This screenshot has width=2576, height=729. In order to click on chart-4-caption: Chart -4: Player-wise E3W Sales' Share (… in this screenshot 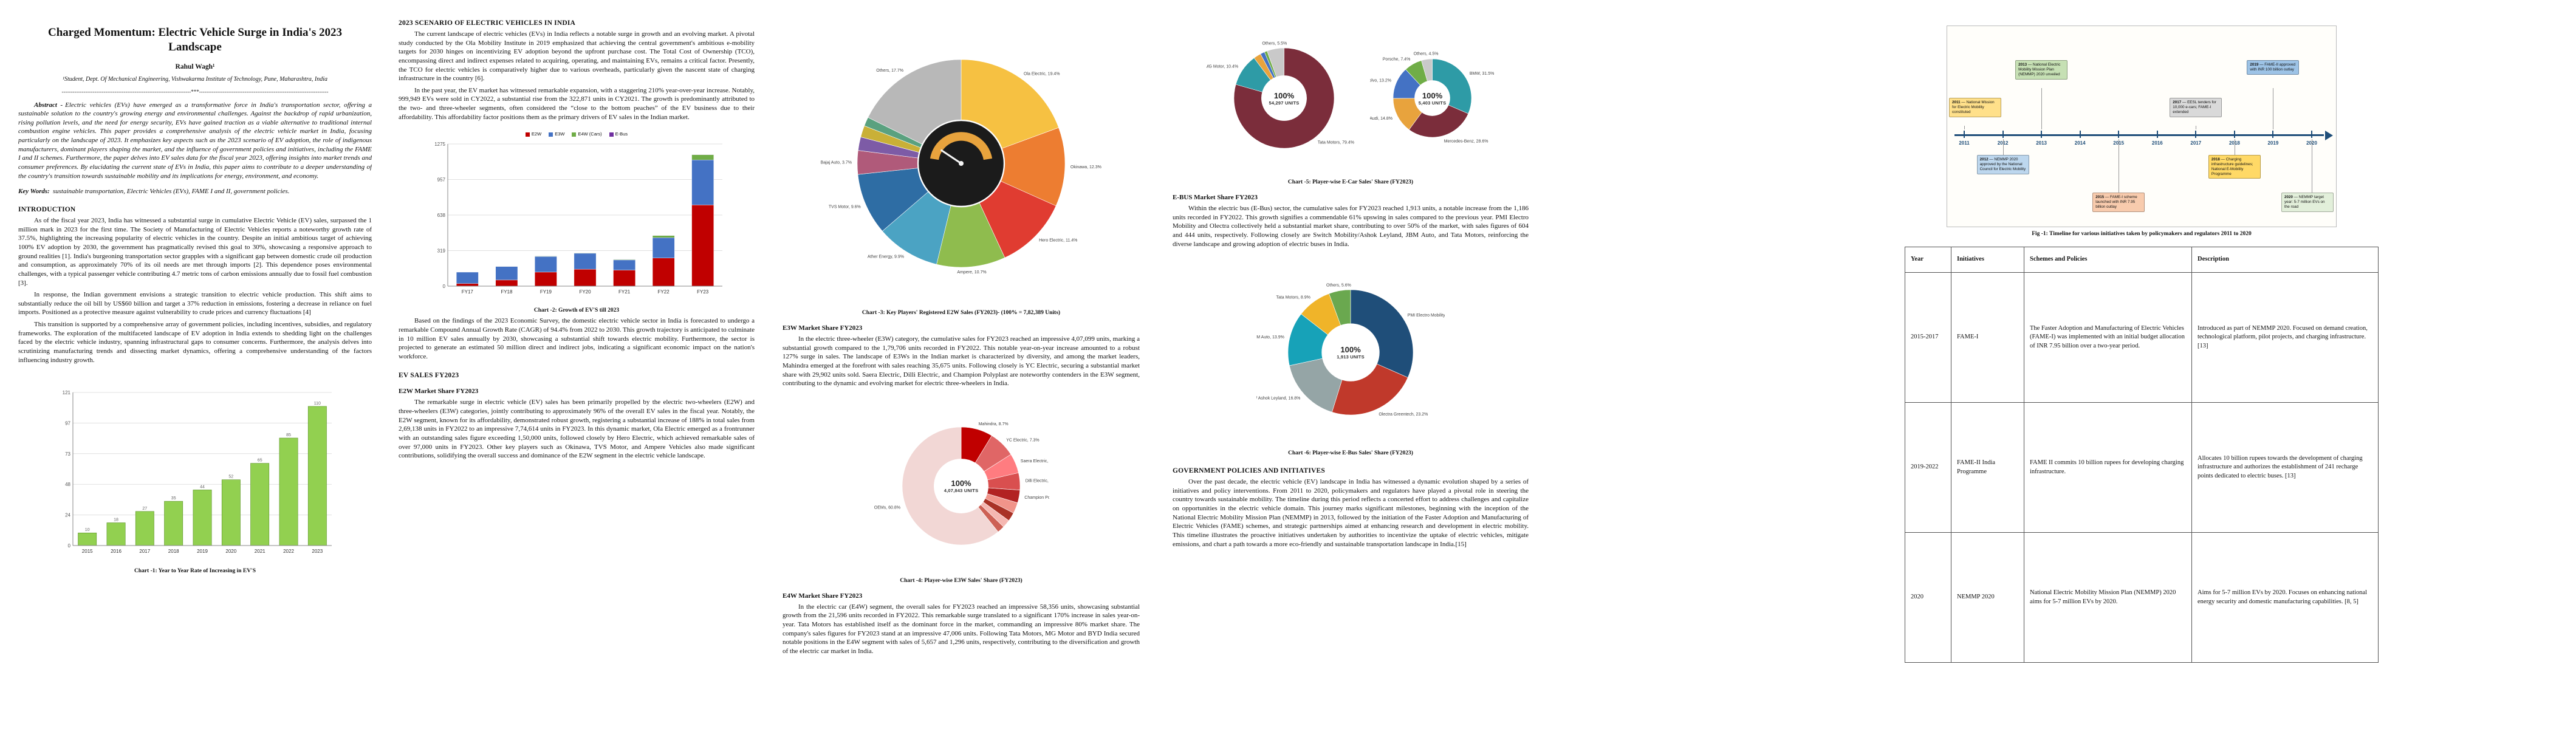, I will do `click(961, 580)`.